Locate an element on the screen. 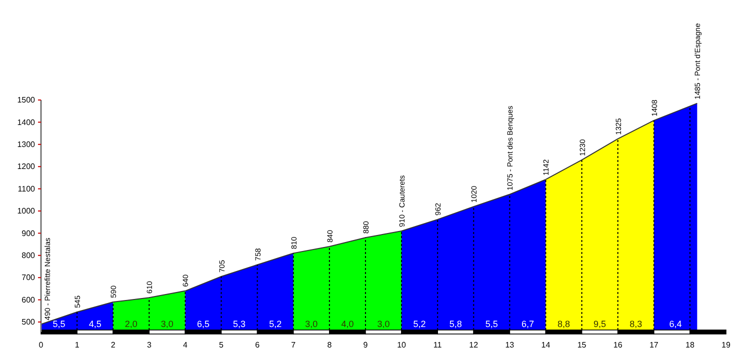  x-tick-label: 17 is located at coordinates (654, 345).